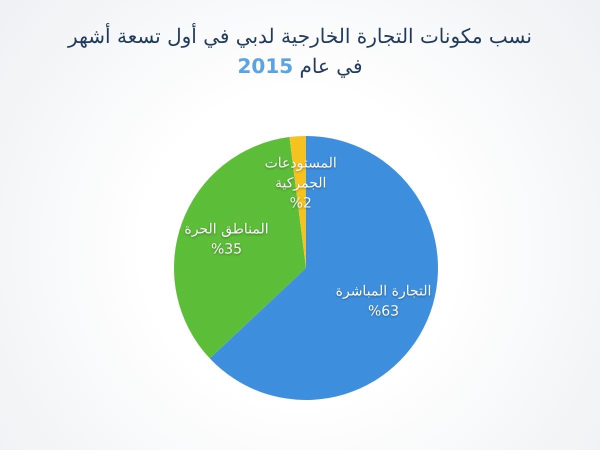 The image size is (600, 450). What do you see at coordinates (300, 174) in the screenshot?
I see `slice-label: المستودعات الجمركية` at bounding box center [300, 174].